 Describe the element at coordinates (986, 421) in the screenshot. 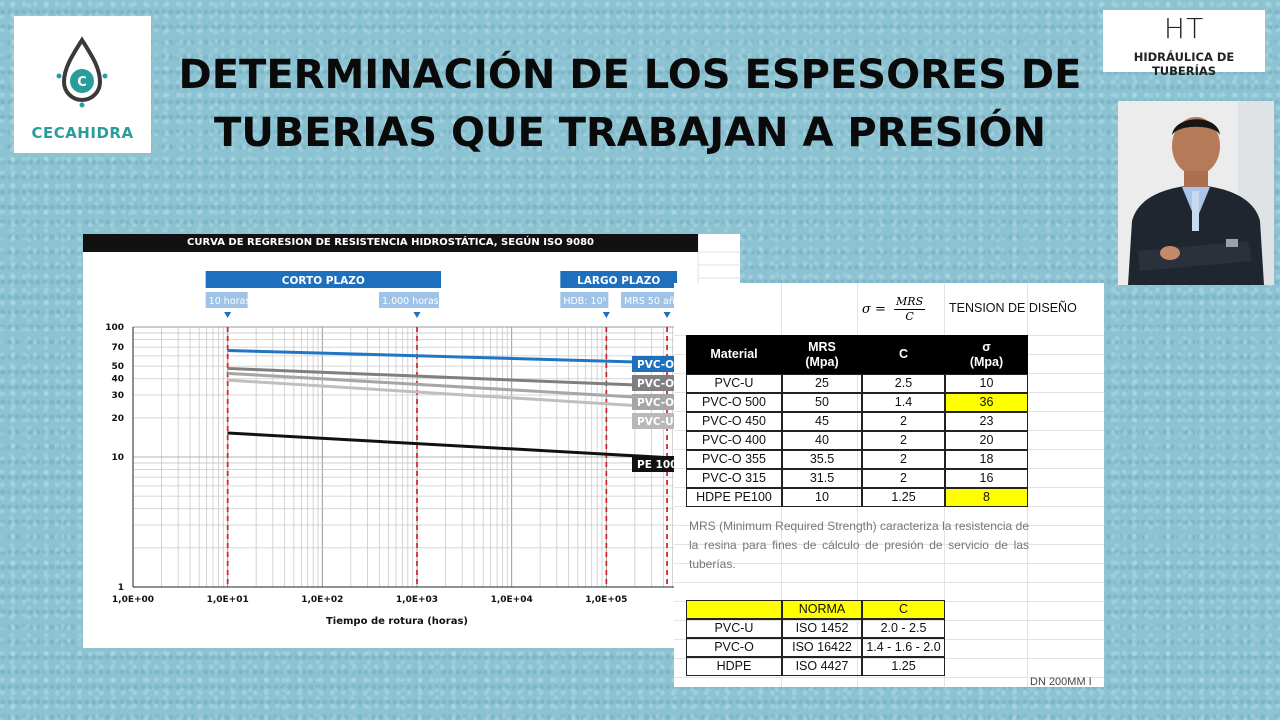

I see `design-cell: 23` at that location.